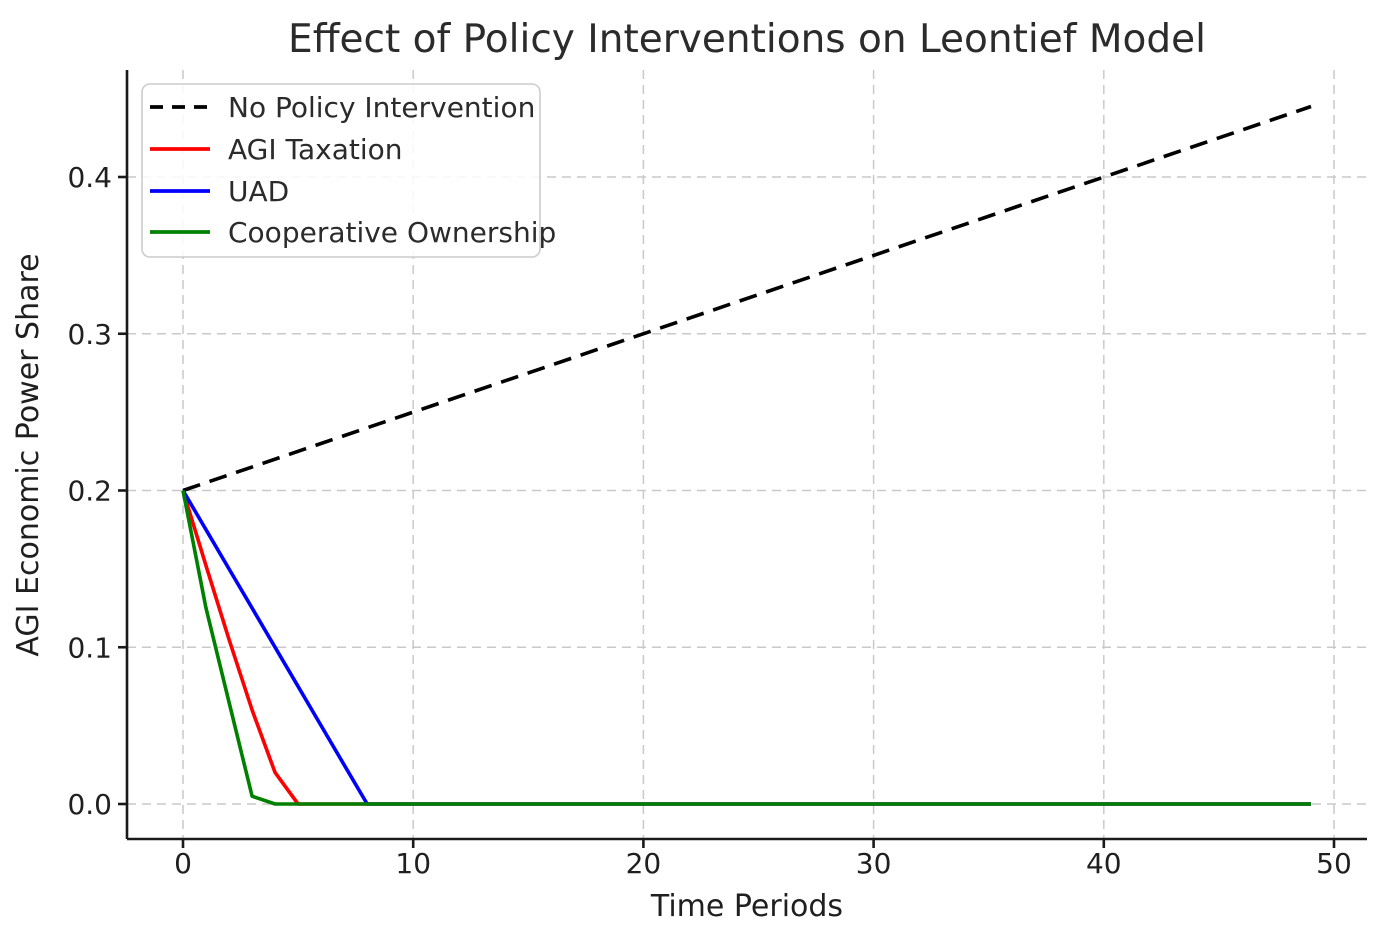  Describe the element at coordinates (89, 804) in the screenshot. I see `y-tick-label: 0.0` at that location.